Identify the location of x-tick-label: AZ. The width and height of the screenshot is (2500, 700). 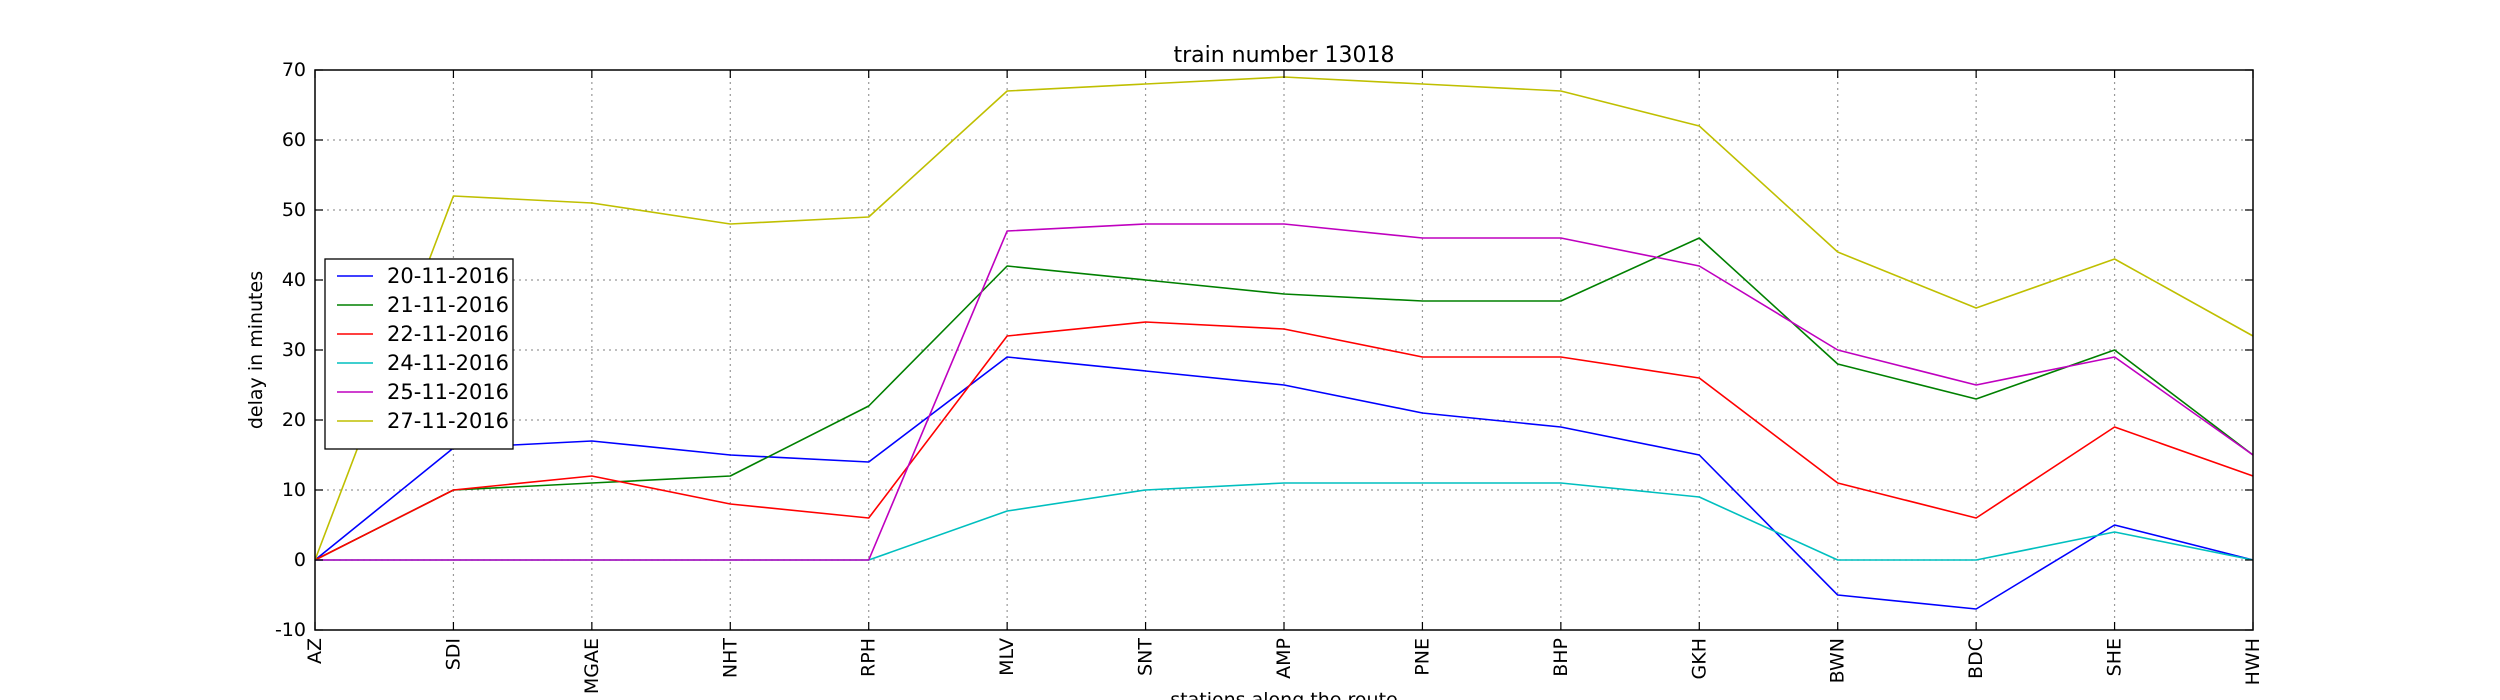
(315, 651).